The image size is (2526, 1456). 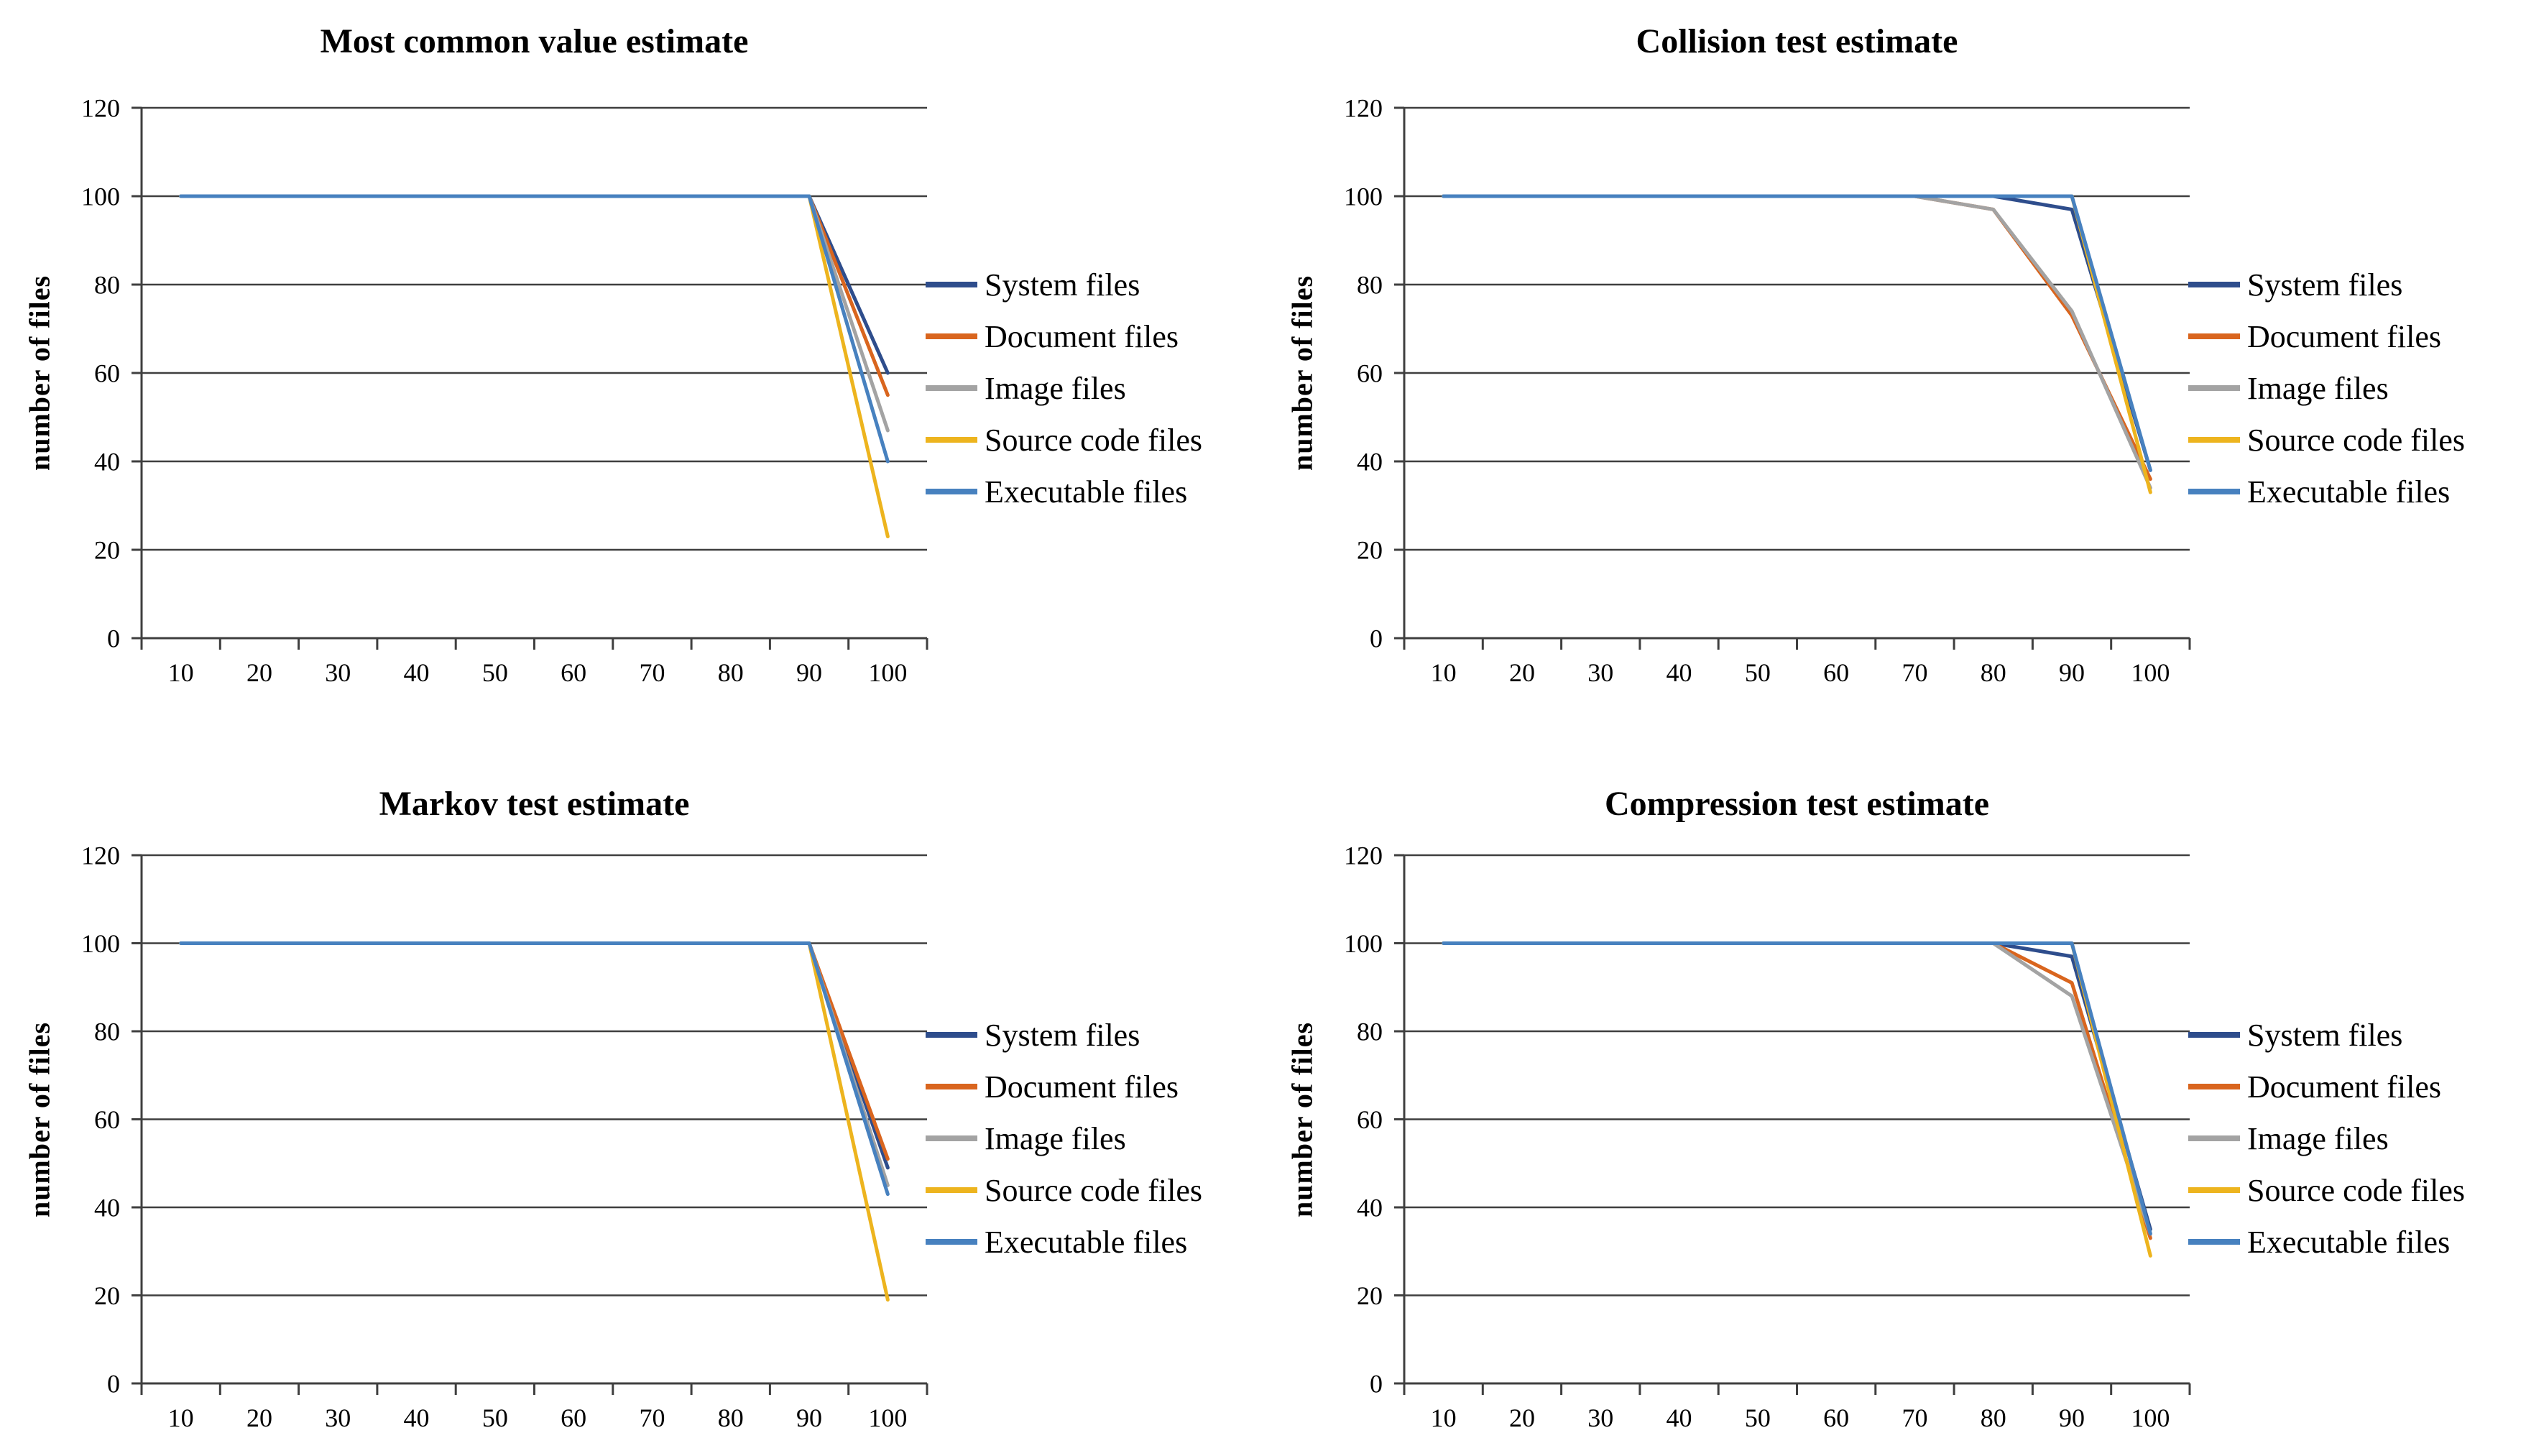 What do you see at coordinates (2150, 672) in the screenshot?
I see `x-tick-label: 100` at bounding box center [2150, 672].